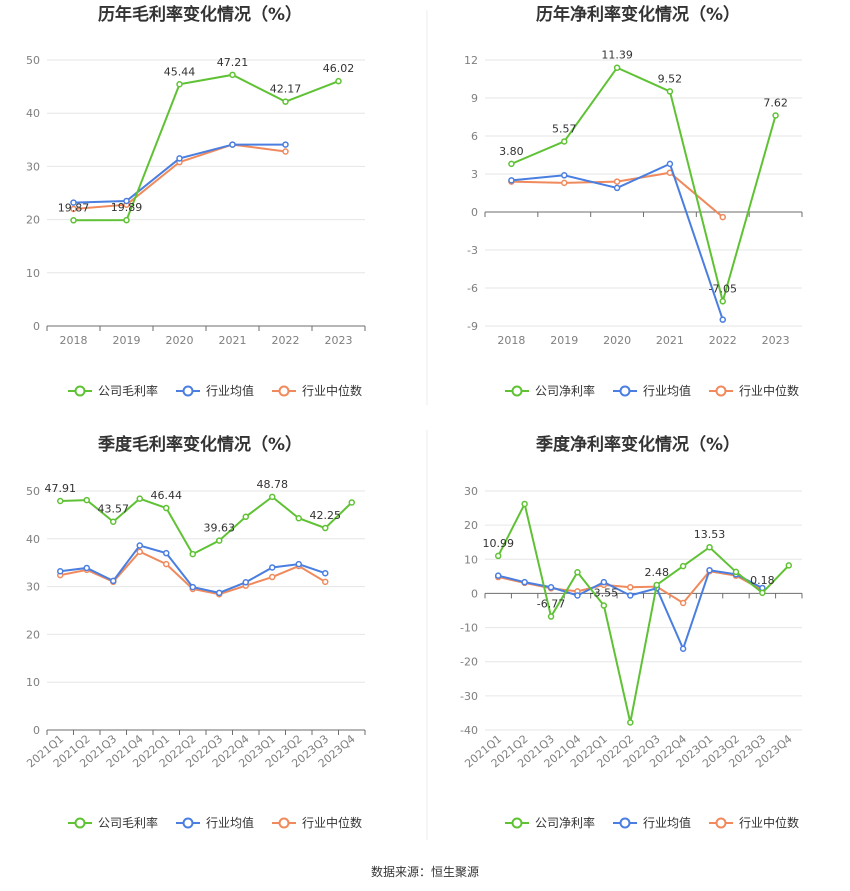  Describe the element at coordinates (200, 14) in the screenshot. I see `chart-title: 历年毛利率变化情况（%）` at that location.